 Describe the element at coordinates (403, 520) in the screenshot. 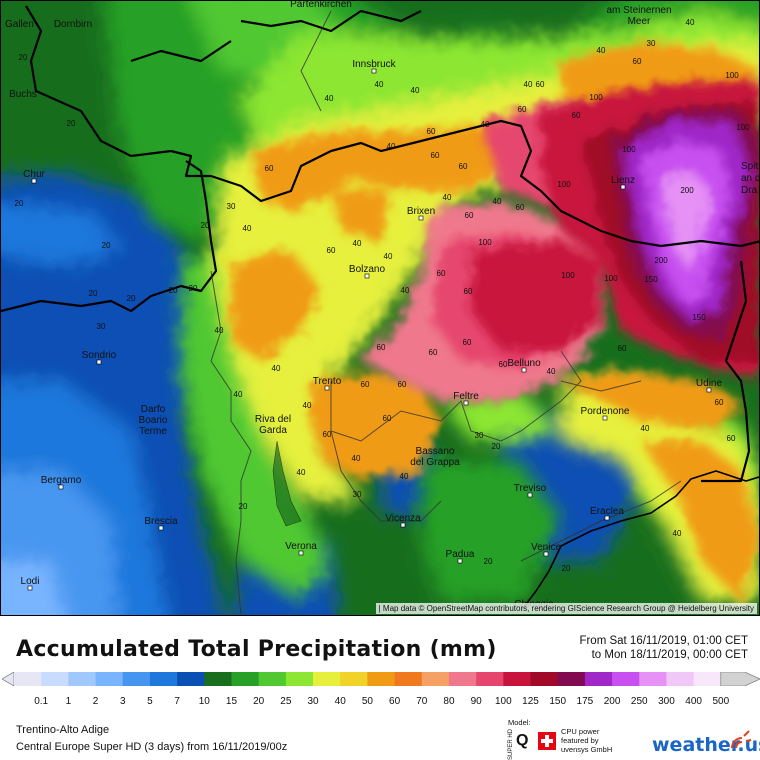

I see `city-vicenza: Vicenza` at that location.